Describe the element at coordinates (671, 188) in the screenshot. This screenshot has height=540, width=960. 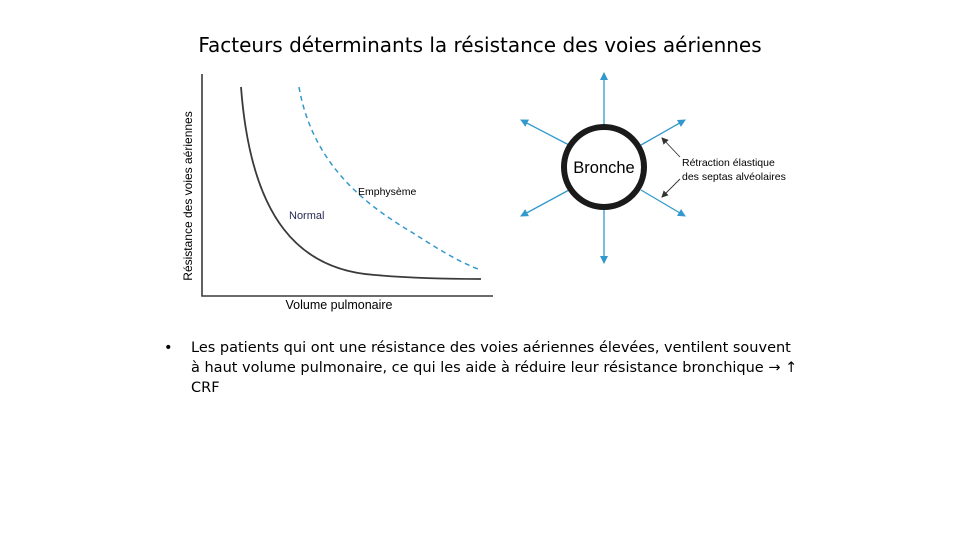
I see `annotation-pointer-bottom` at that location.